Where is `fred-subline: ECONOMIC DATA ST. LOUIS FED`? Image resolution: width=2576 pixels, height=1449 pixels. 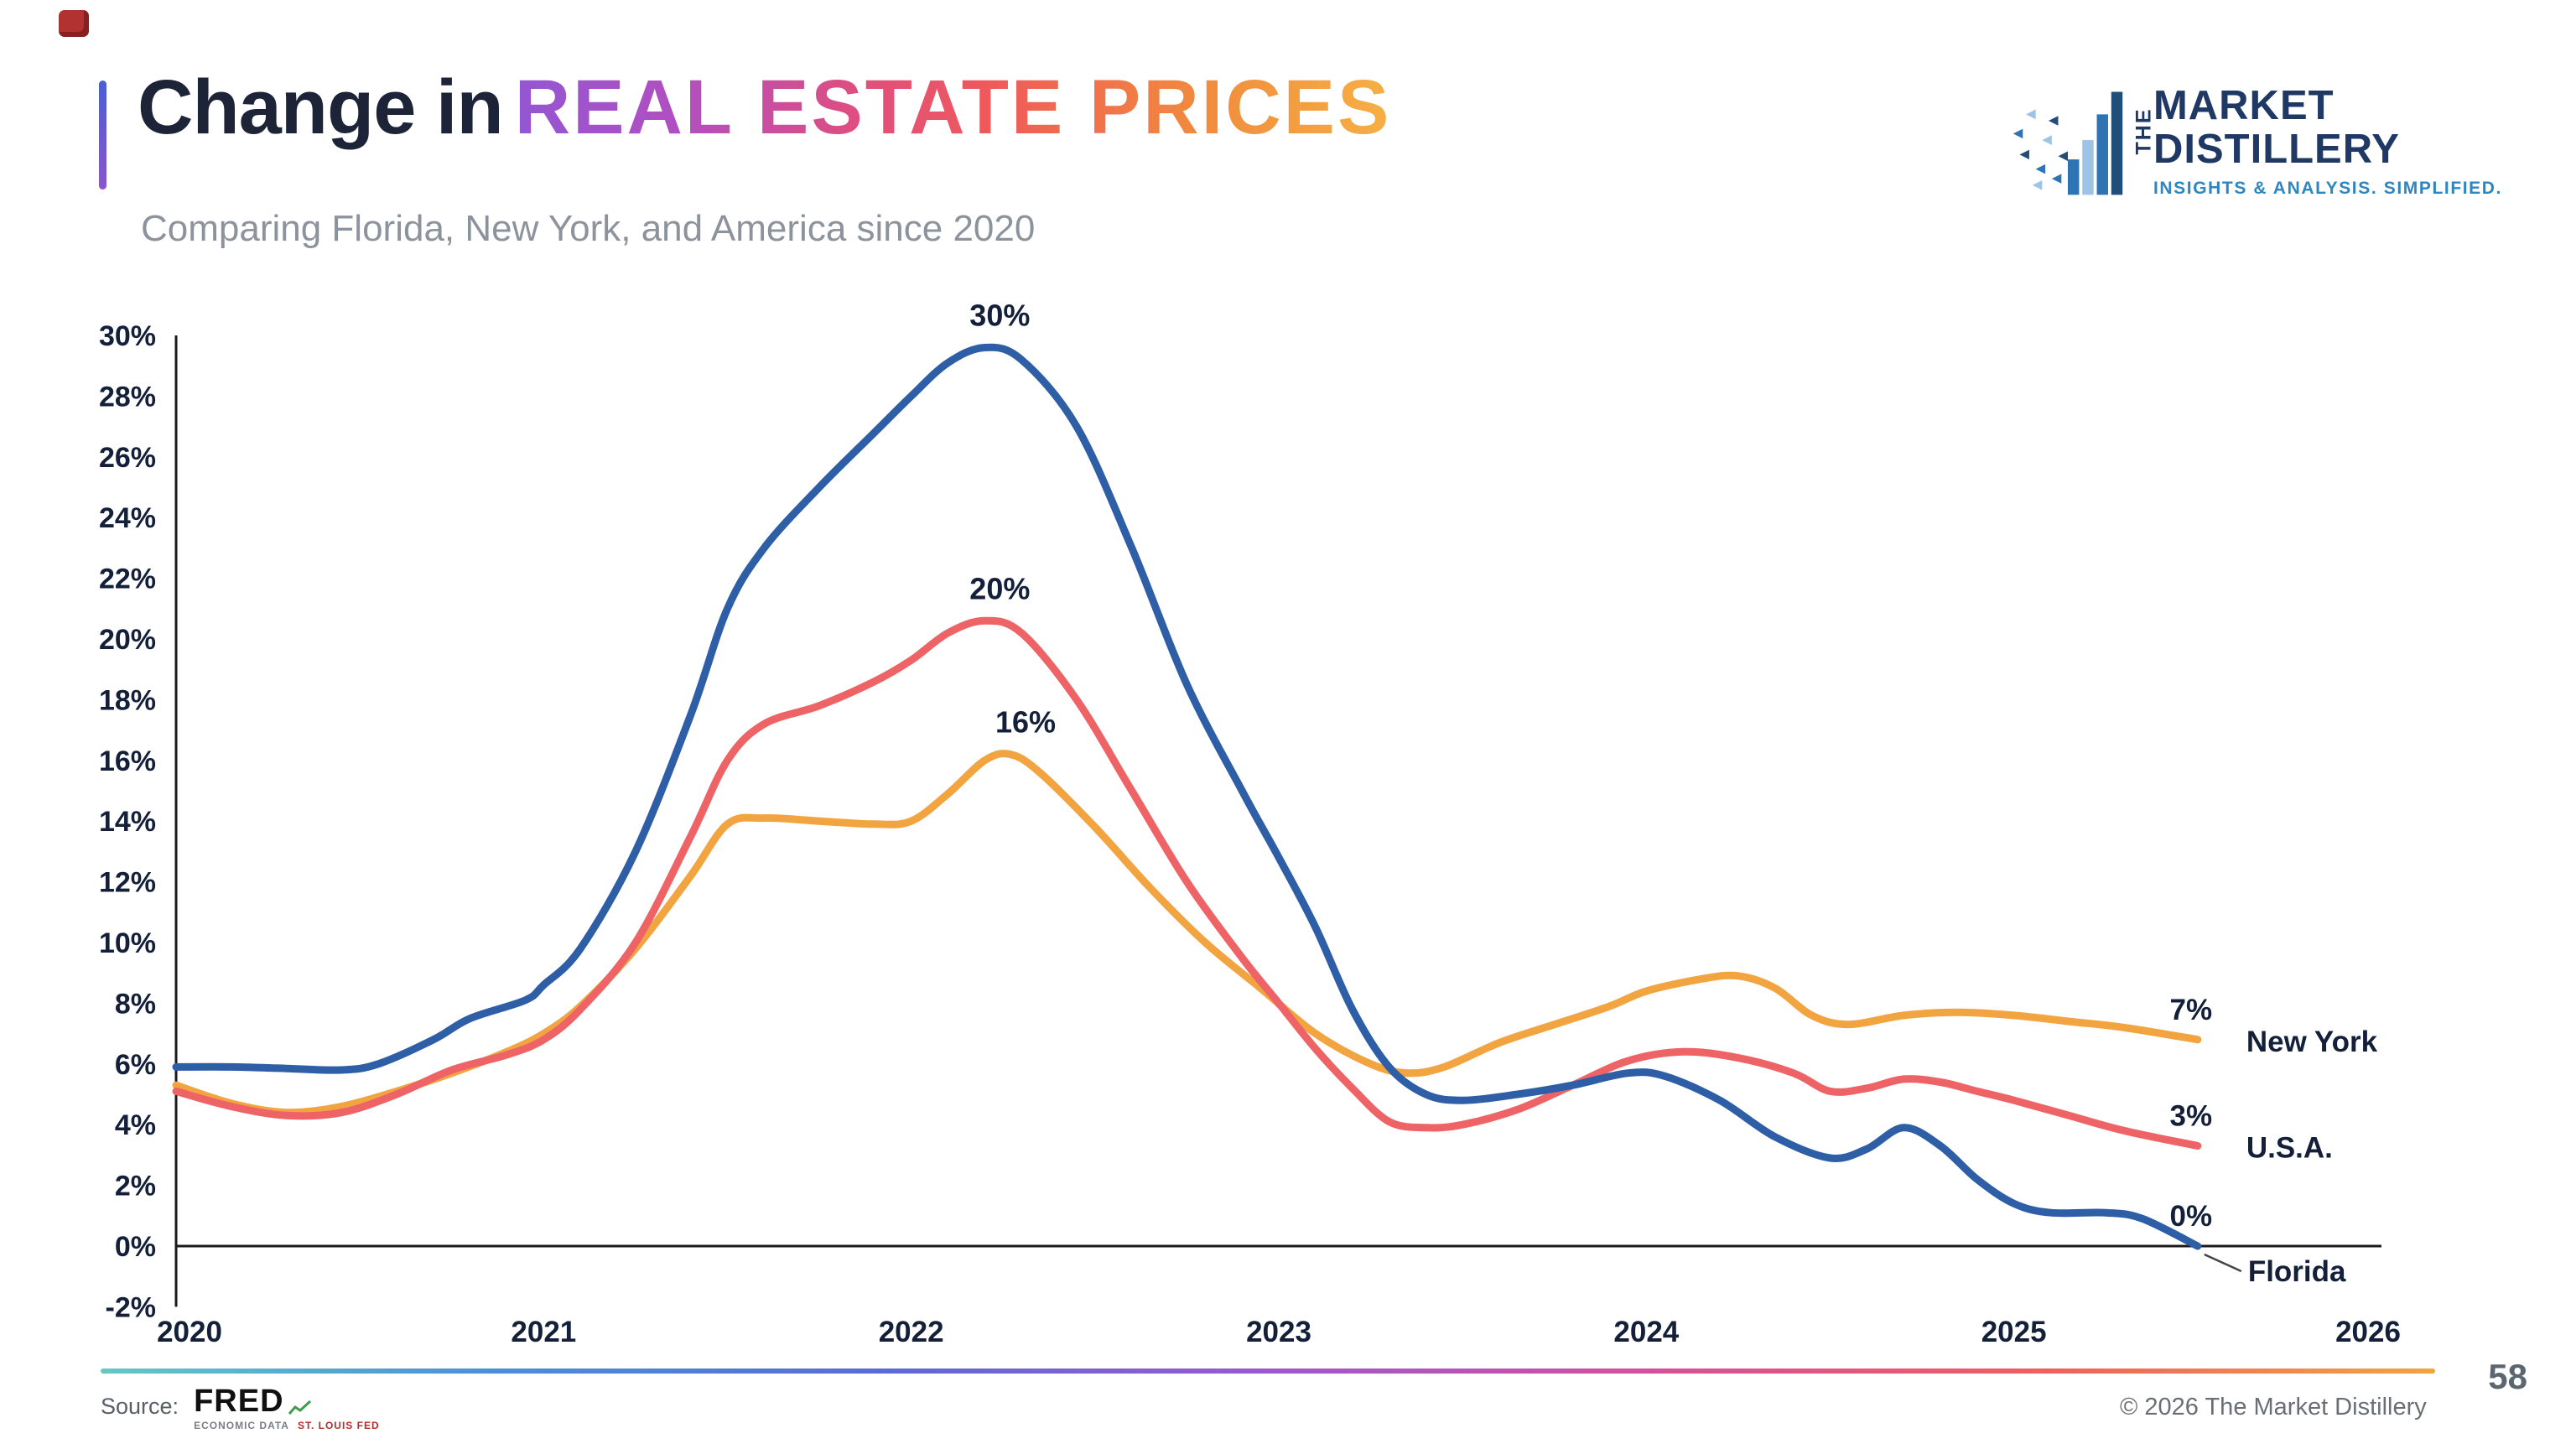
fred-subline: ECONOMIC DATA ST. LOUIS FED is located at coordinates (287, 1425).